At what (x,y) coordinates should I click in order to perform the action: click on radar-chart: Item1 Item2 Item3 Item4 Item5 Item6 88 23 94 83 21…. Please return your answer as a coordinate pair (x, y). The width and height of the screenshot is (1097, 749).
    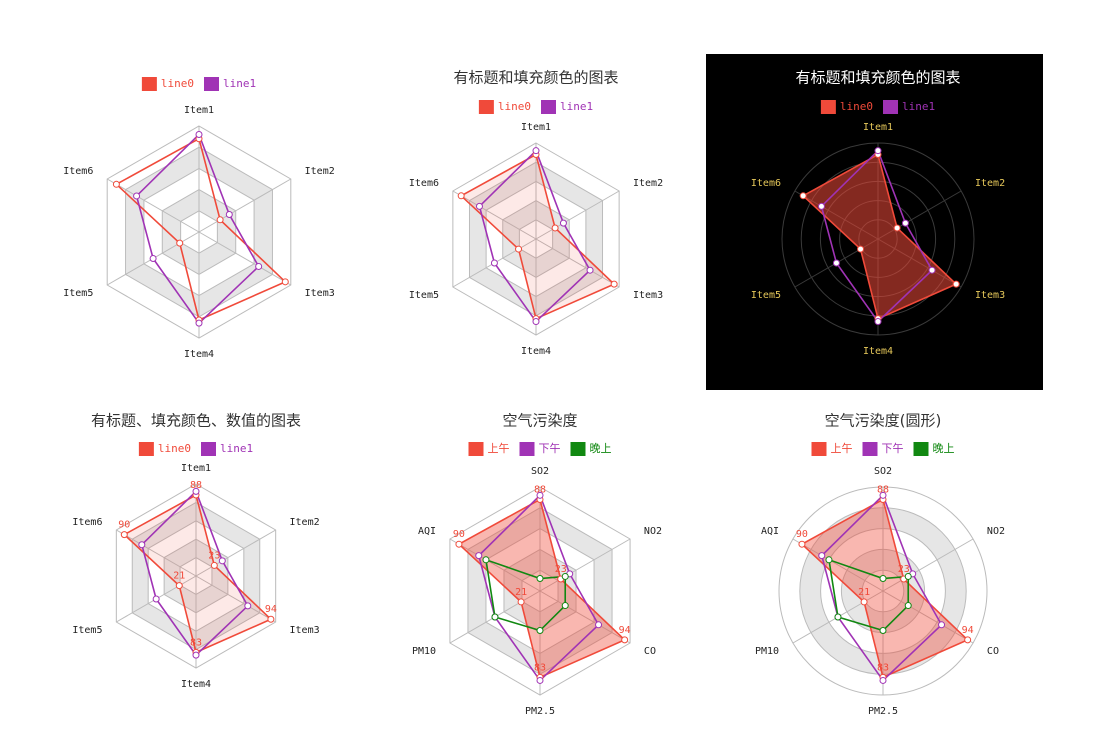
    Looking at the image, I should click on (195, 551).